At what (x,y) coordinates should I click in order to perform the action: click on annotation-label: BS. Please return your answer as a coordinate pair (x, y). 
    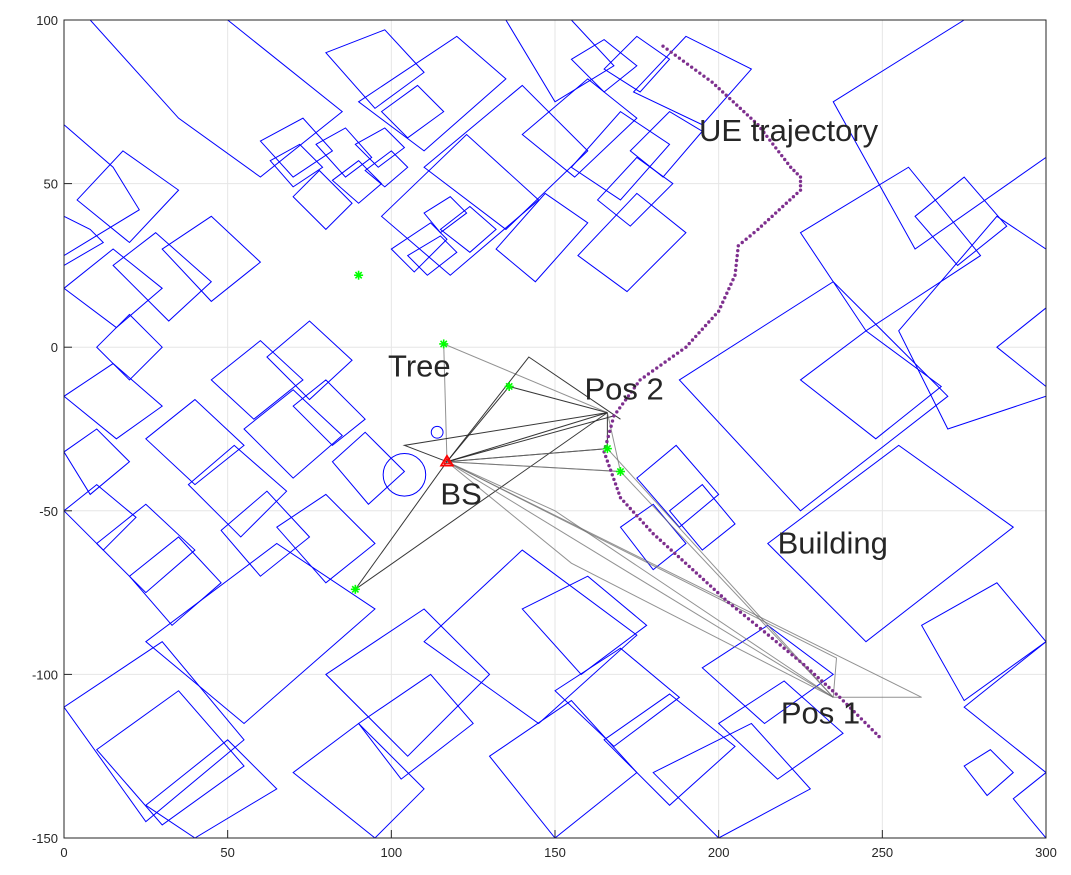
    Looking at the image, I should click on (460, 493).